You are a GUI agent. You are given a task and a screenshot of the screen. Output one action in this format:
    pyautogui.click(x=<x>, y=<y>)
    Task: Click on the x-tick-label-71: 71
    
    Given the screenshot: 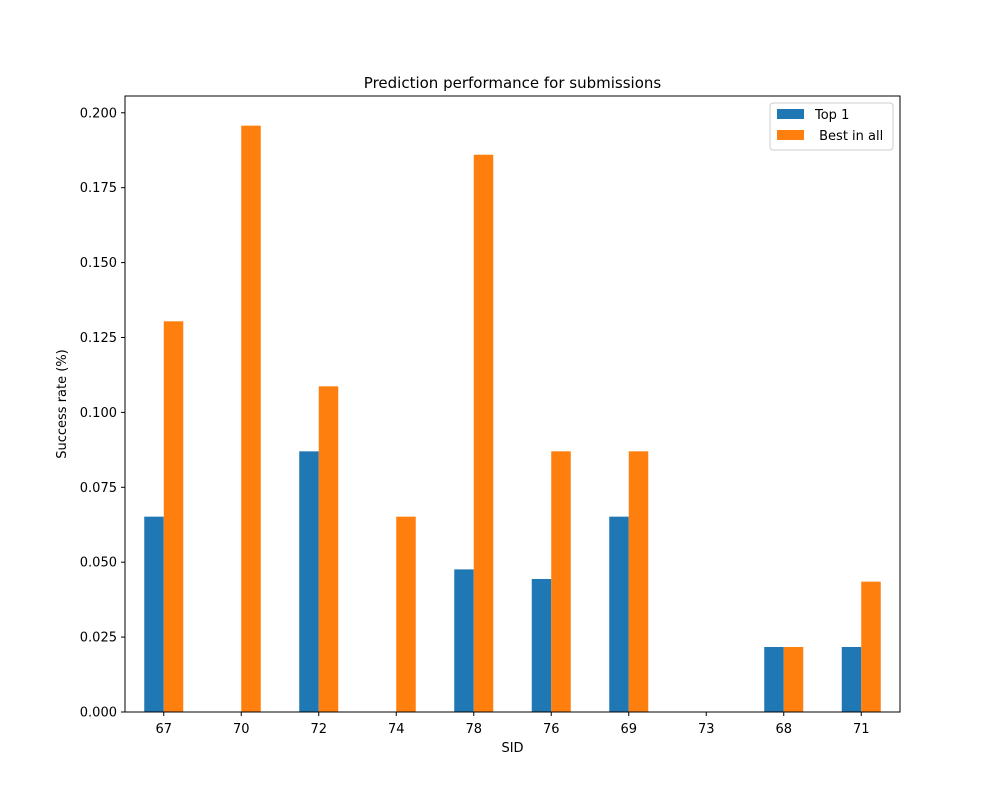 What is the action you would take?
    pyautogui.click(x=861, y=729)
    